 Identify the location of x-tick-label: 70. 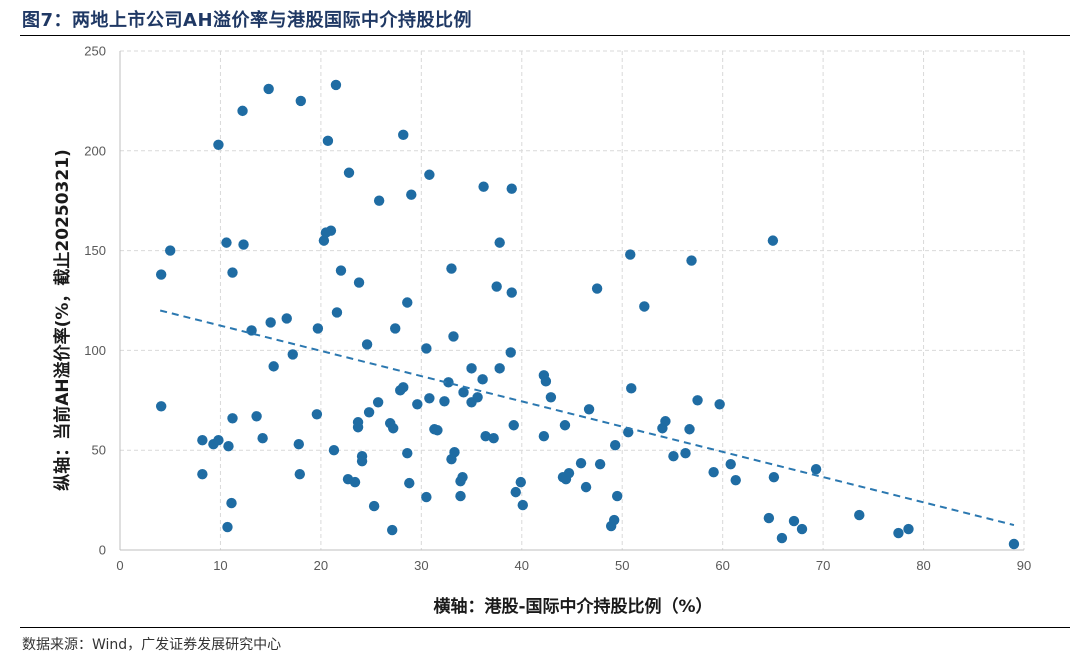
(823, 565).